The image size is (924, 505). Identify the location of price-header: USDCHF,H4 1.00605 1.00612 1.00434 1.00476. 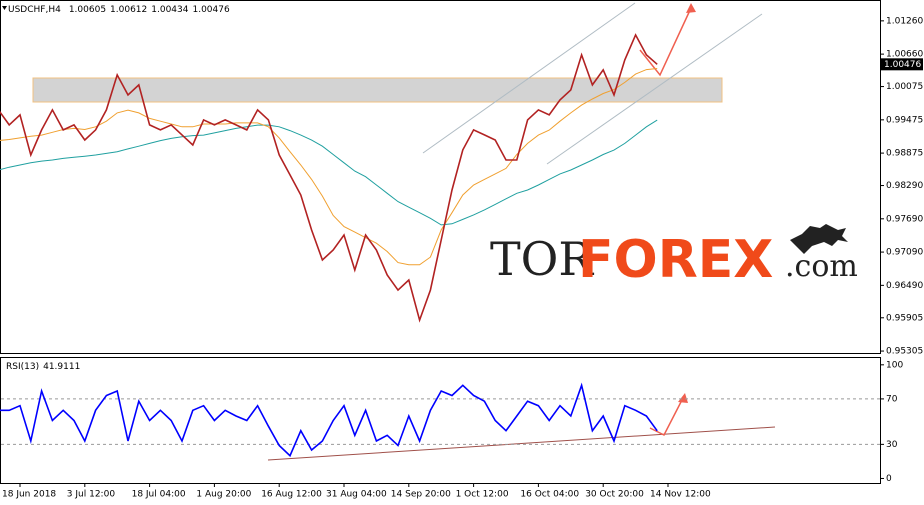
(119, 10).